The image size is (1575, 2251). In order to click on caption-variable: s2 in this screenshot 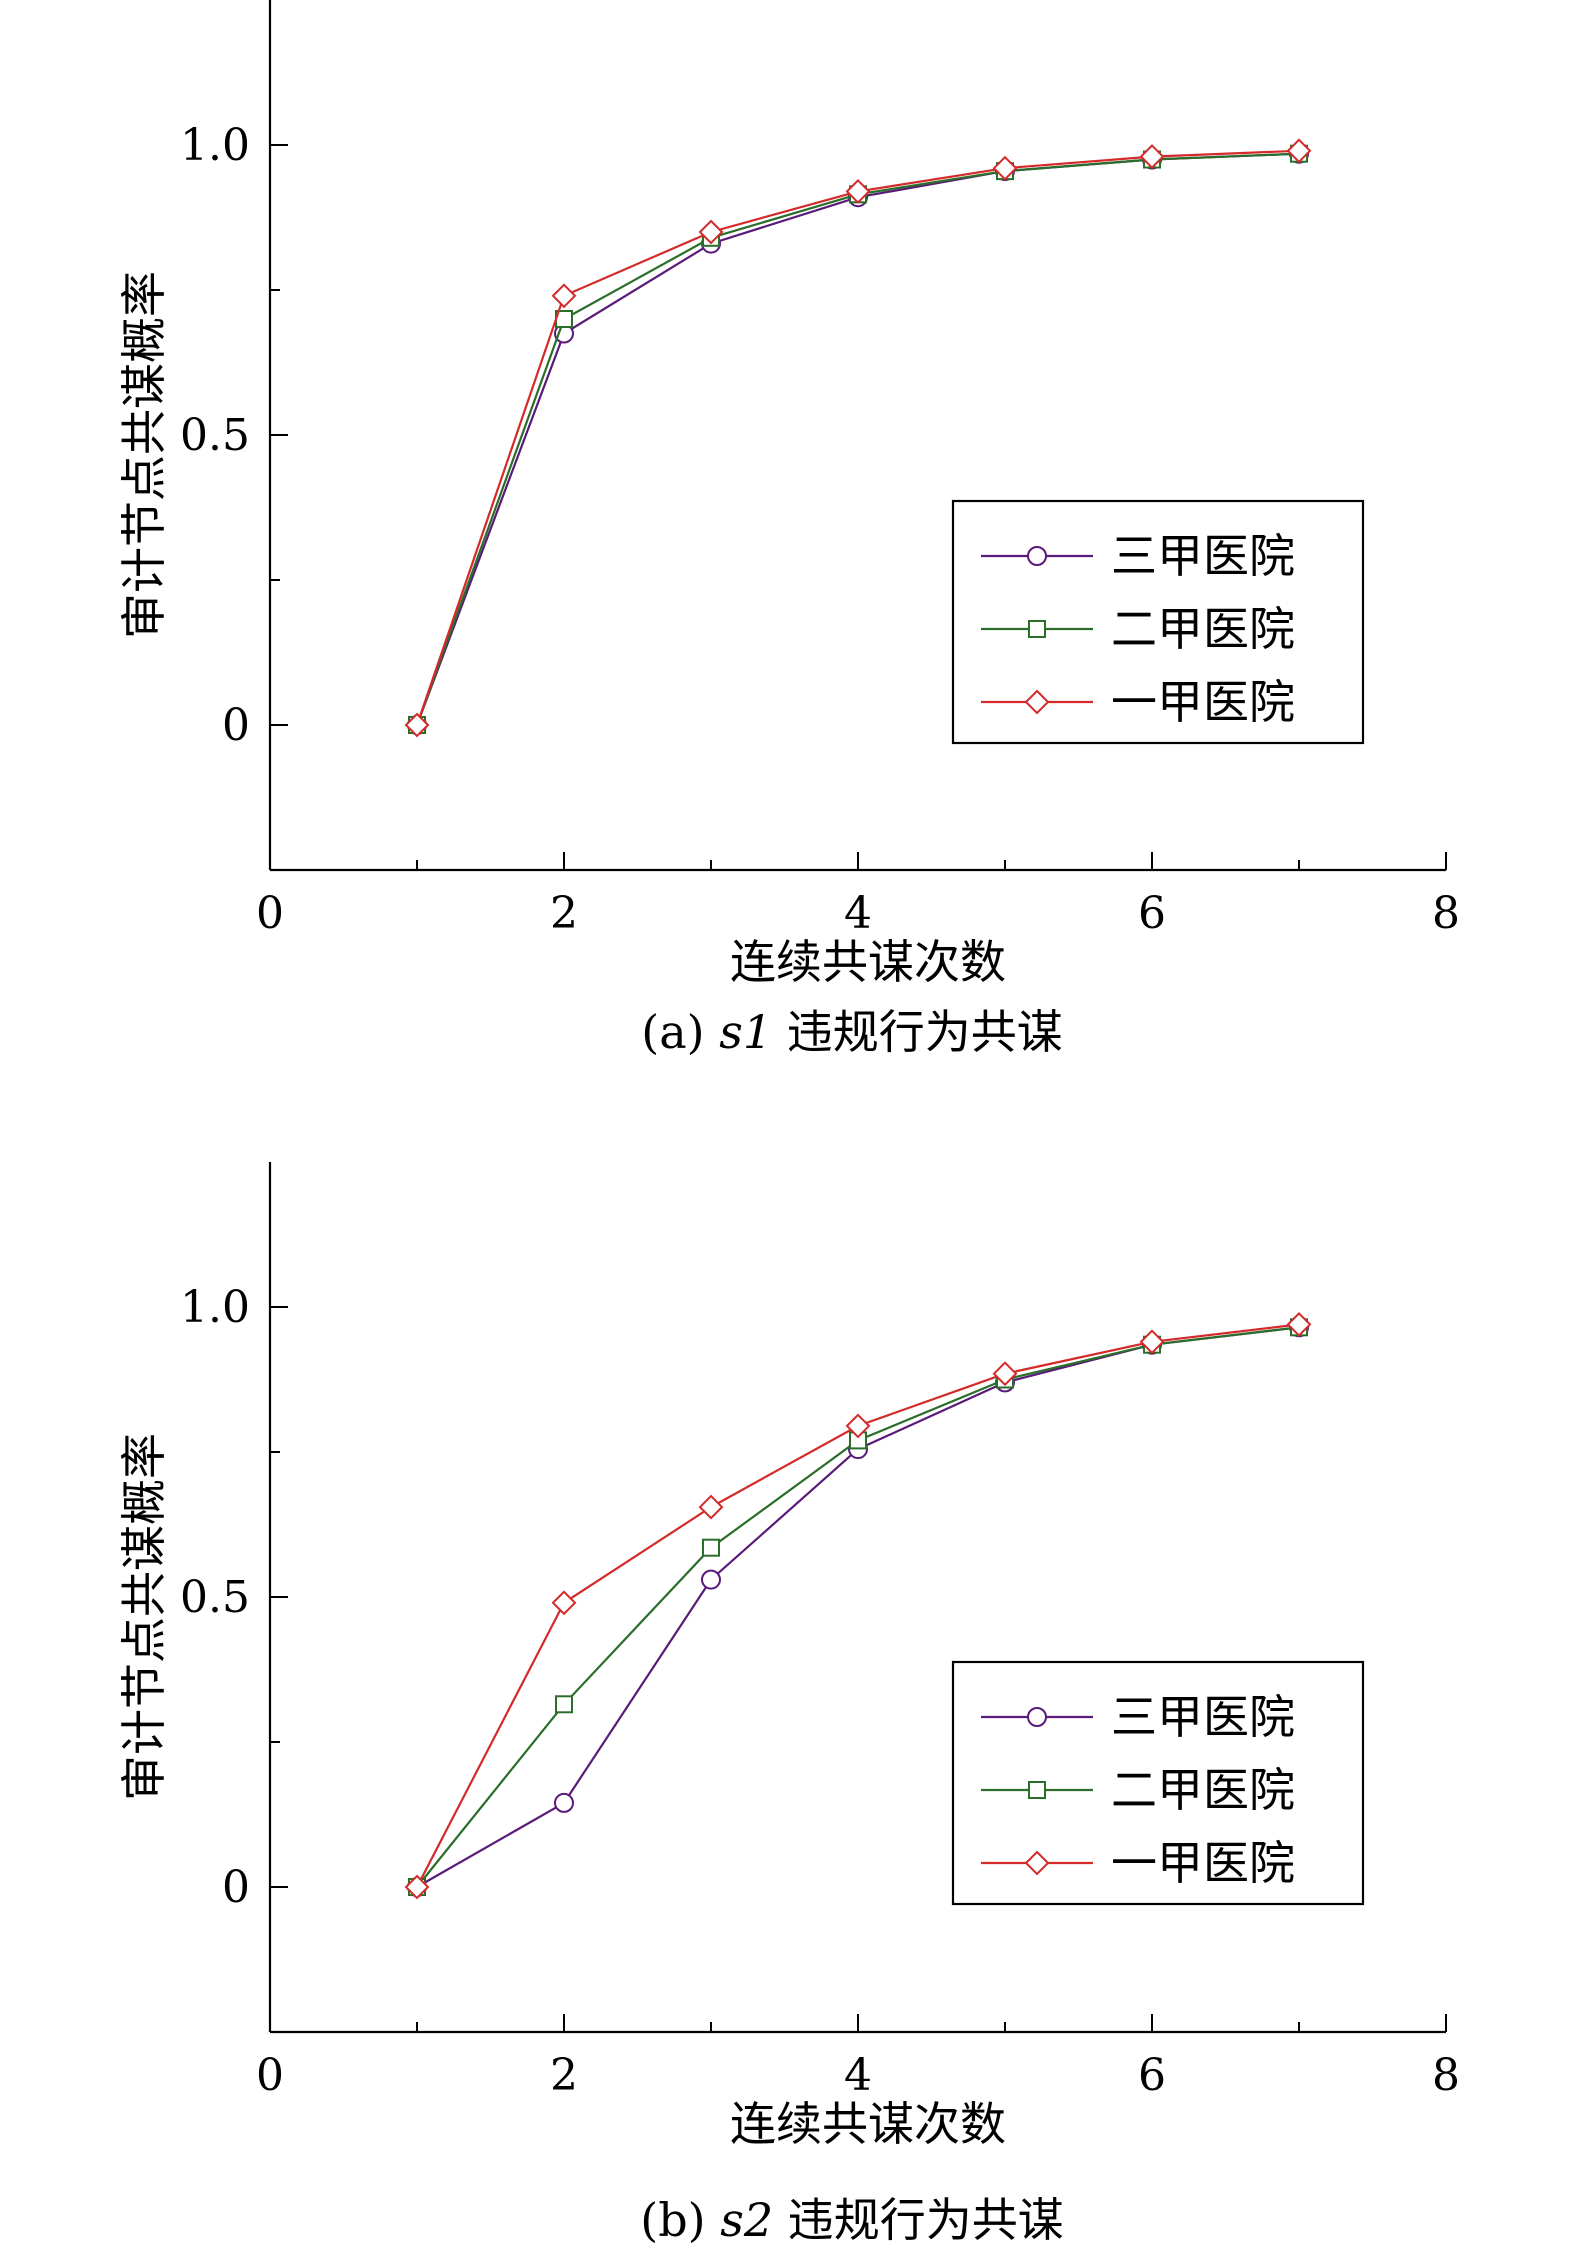, I will do `click(746, 2220)`.